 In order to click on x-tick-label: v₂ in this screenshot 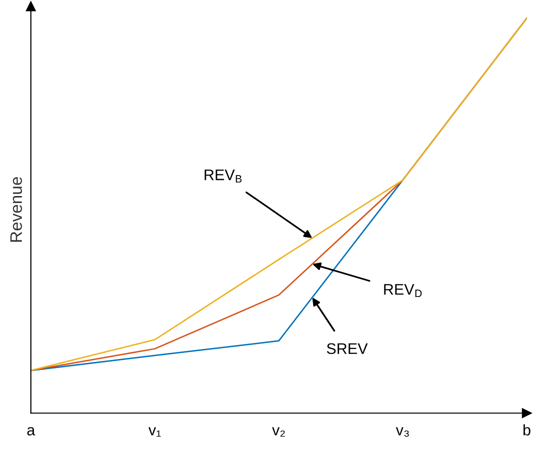, I will do `click(278, 432)`.